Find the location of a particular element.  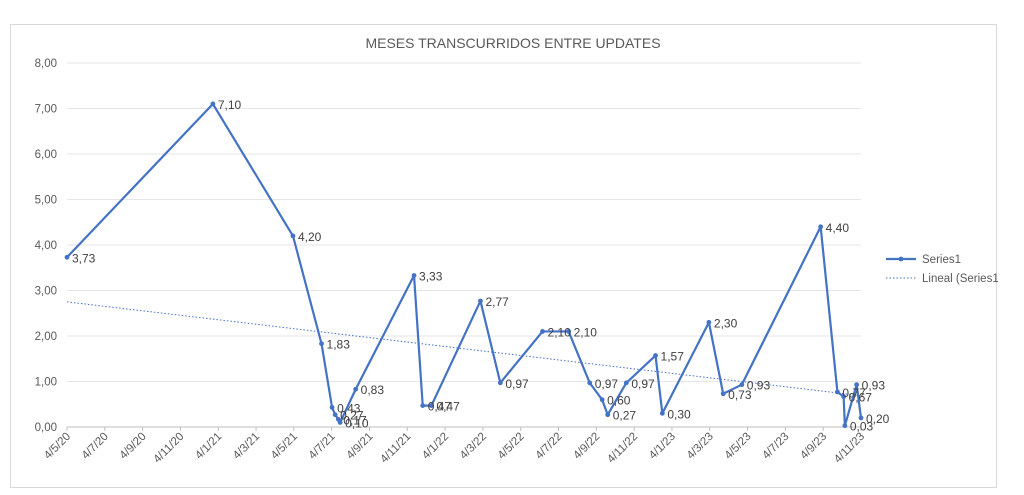

x-tick-label: 4/9/20 is located at coordinates (133, 446).